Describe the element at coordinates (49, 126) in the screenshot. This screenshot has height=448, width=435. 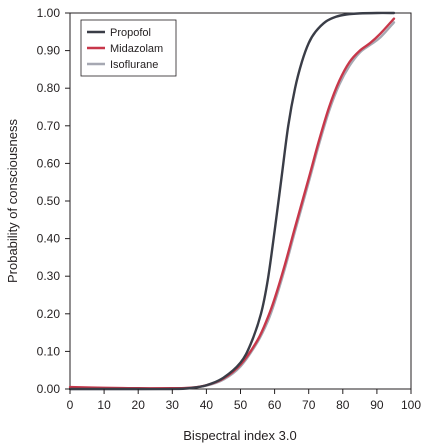
I see `y-tick-label: 0.70` at that location.